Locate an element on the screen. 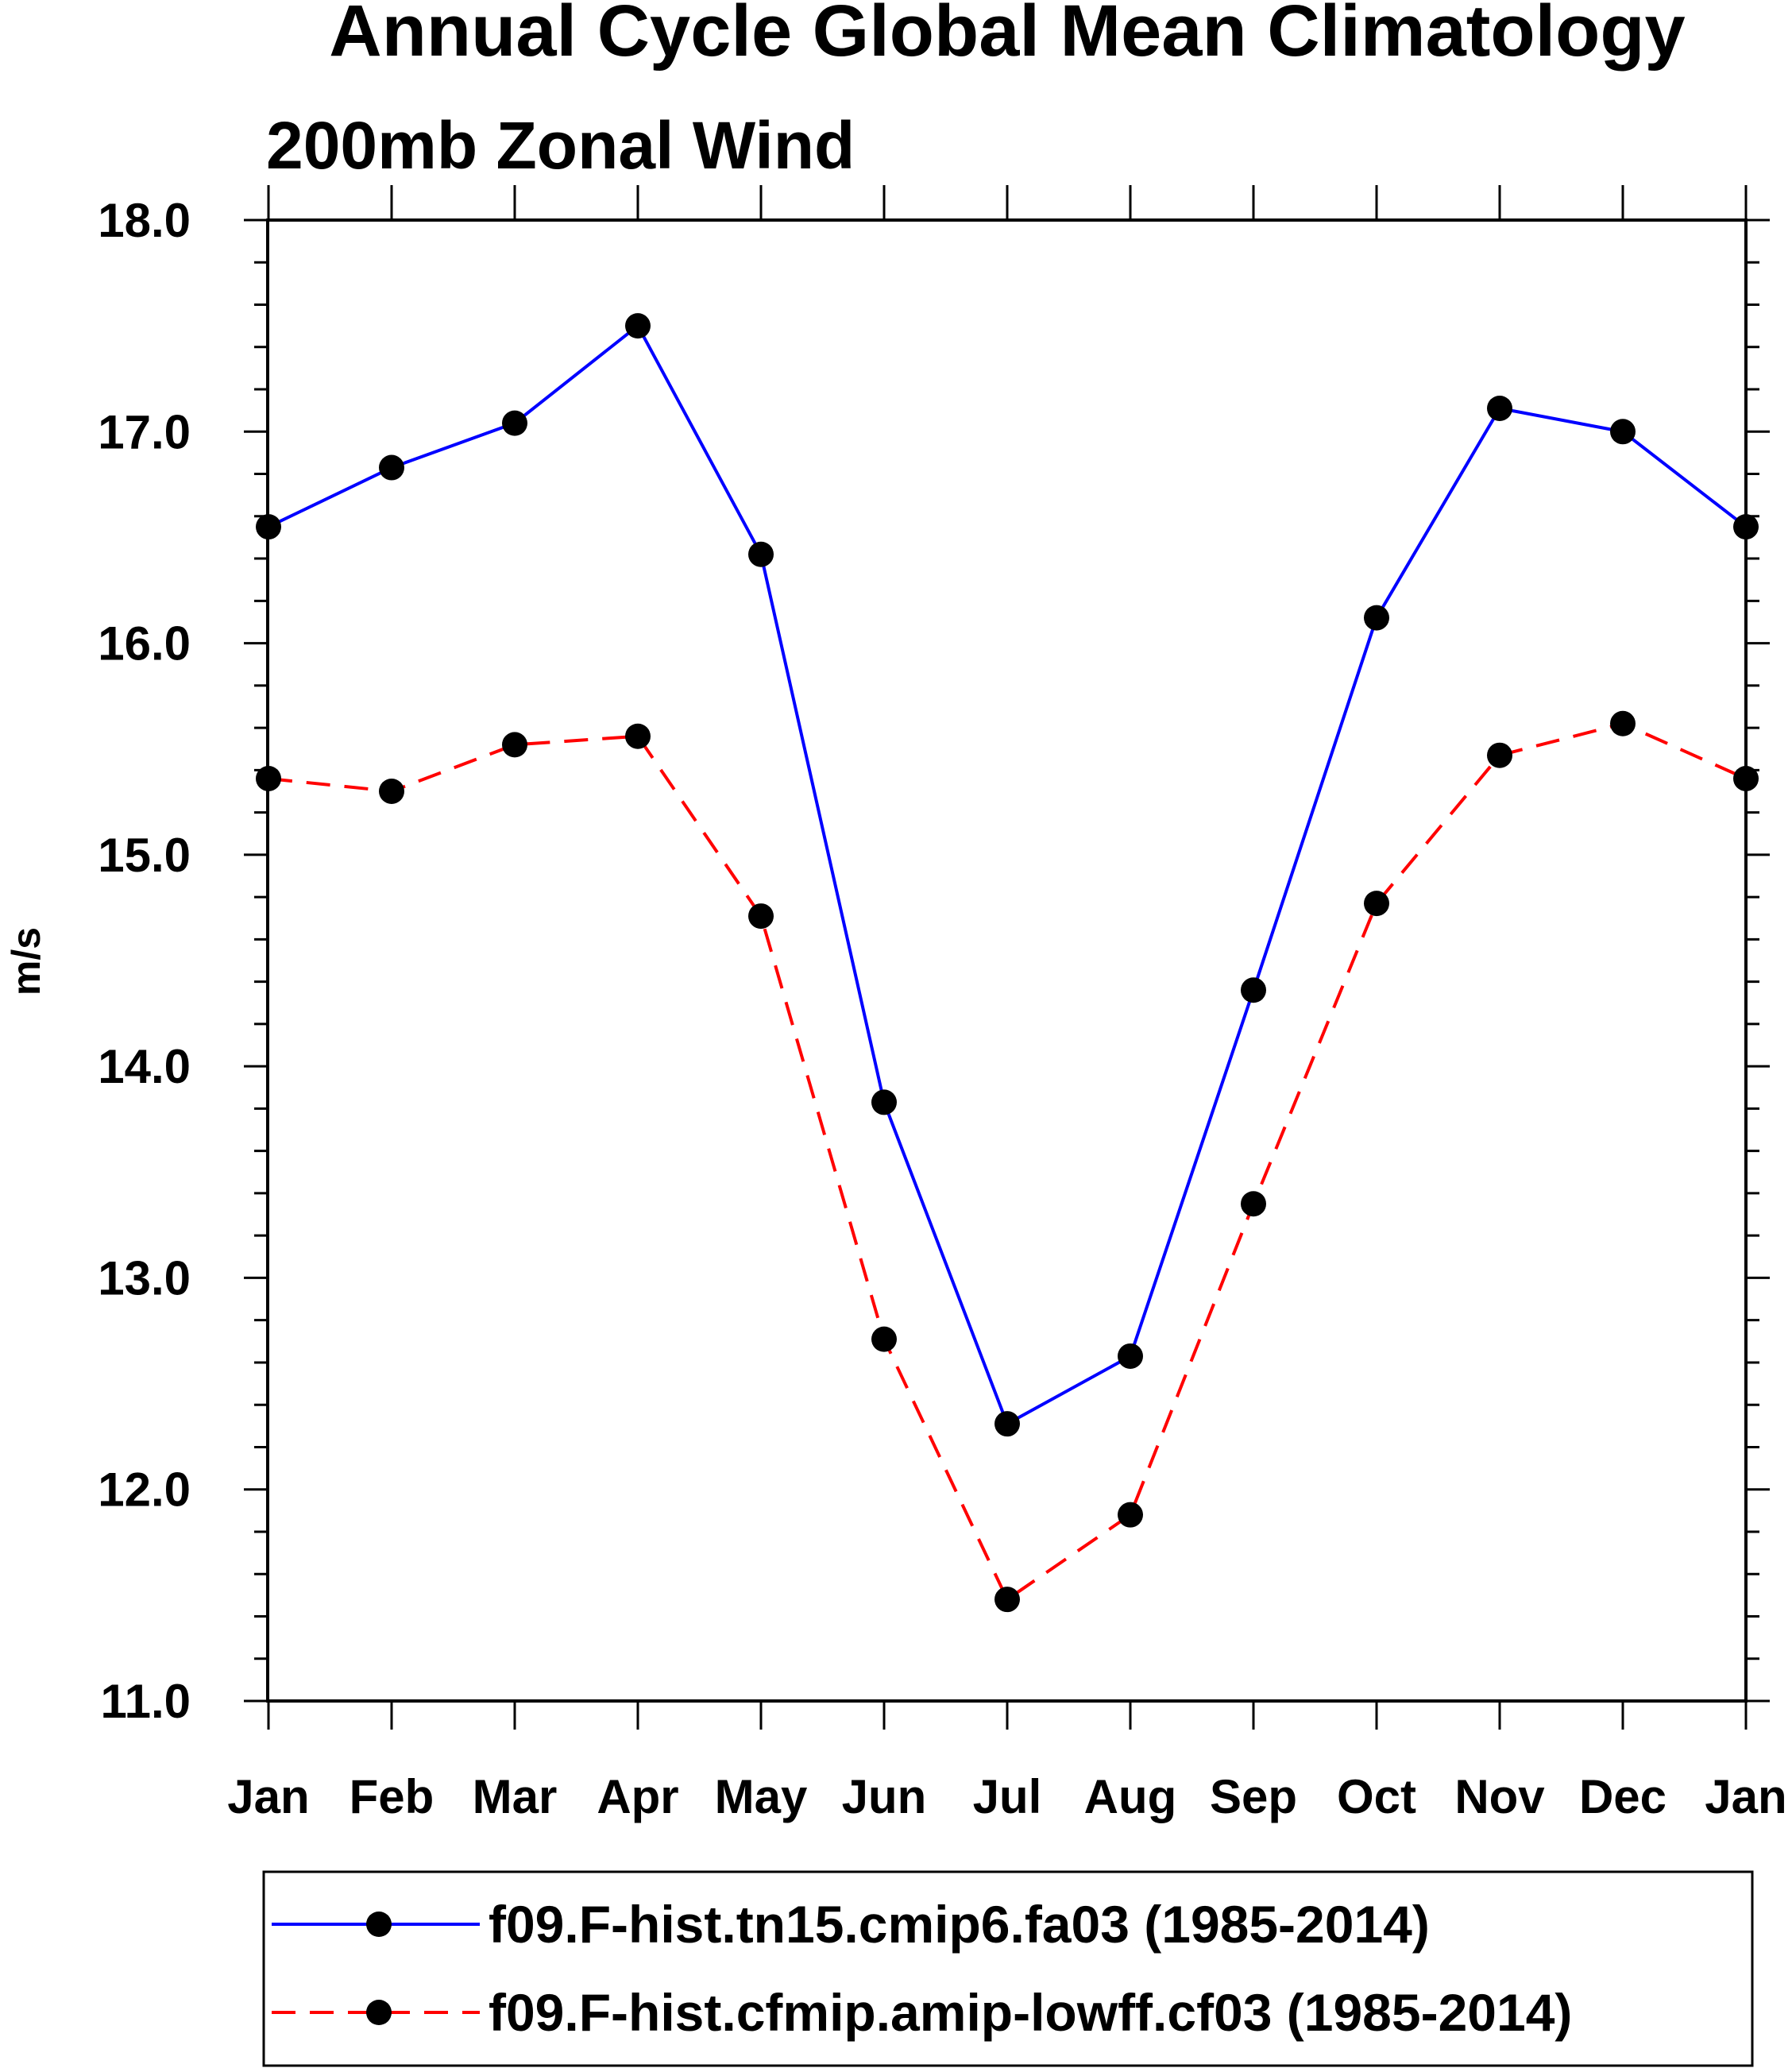  y-axis-label: m/s is located at coordinates (26, 961).